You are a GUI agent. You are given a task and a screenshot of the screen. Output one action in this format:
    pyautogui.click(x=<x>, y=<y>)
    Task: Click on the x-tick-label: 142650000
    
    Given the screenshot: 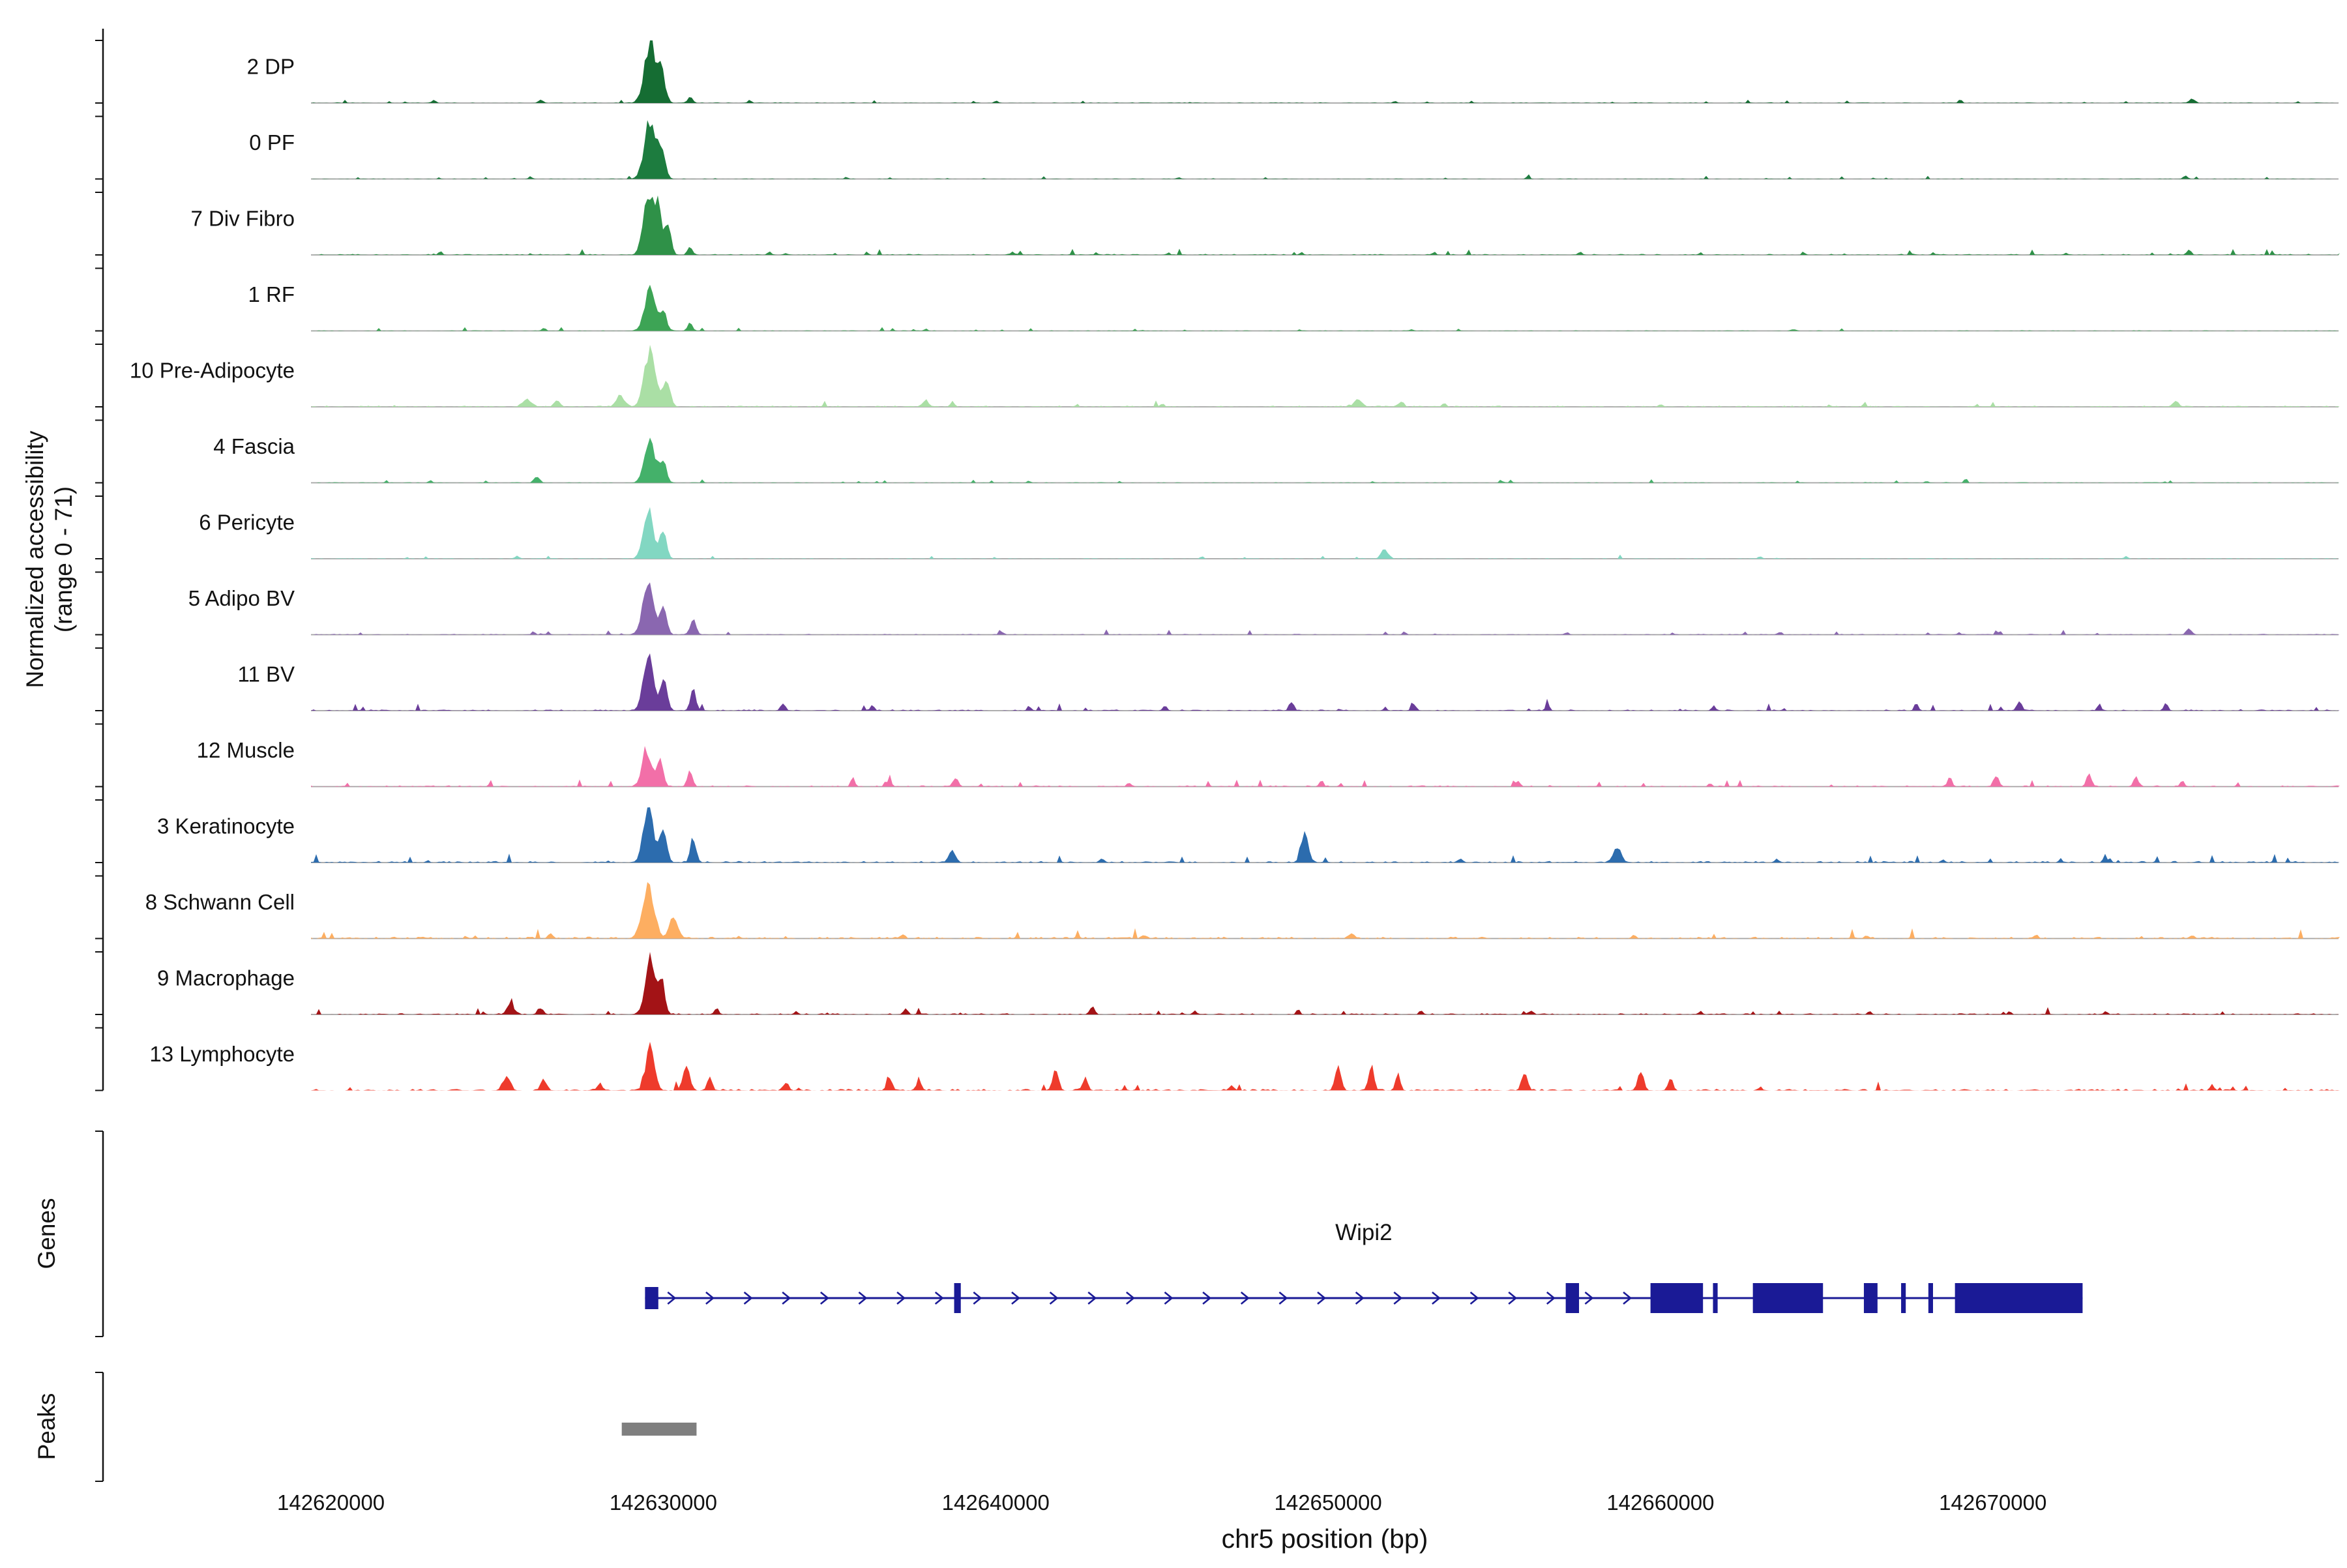 What is the action you would take?
    pyautogui.click(x=1328, y=1503)
    